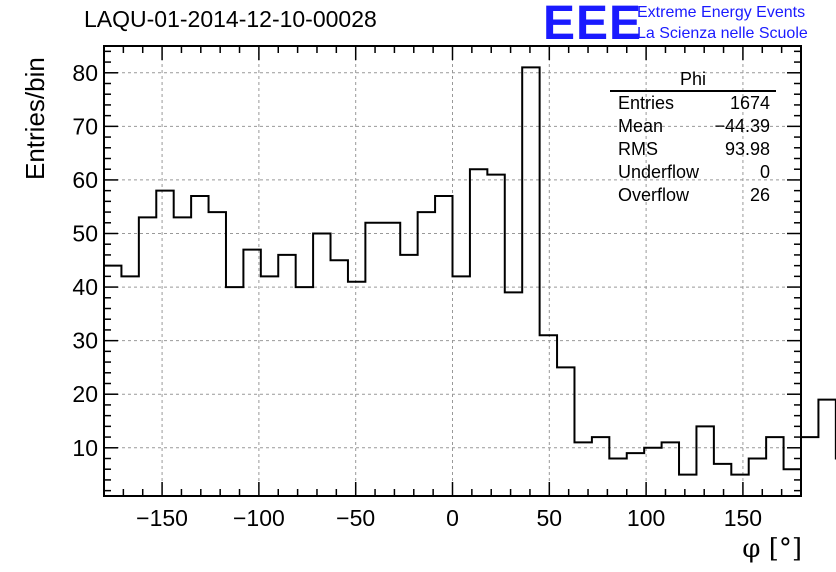  What do you see at coordinates (550, 518) in the screenshot?
I see `x-tick-label: 50` at bounding box center [550, 518].